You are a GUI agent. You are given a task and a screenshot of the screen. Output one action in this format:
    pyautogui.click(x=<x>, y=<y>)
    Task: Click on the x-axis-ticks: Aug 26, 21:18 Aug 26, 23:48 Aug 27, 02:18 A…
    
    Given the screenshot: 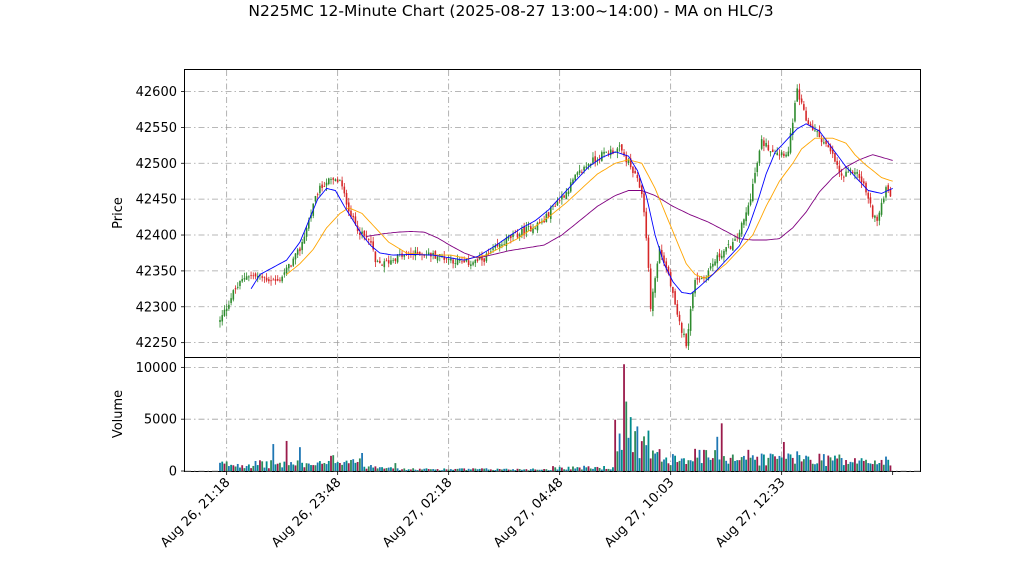 What is the action you would take?
    pyautogui.click(x=526, y=511)
    